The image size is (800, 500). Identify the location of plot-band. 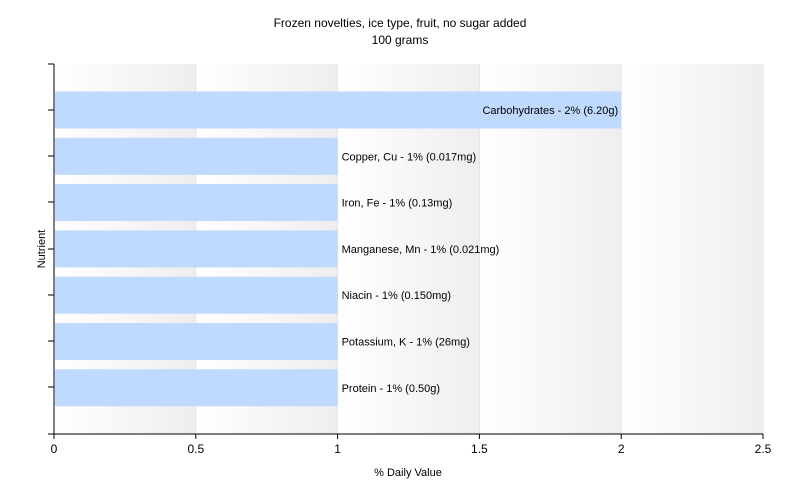
(692, 249).